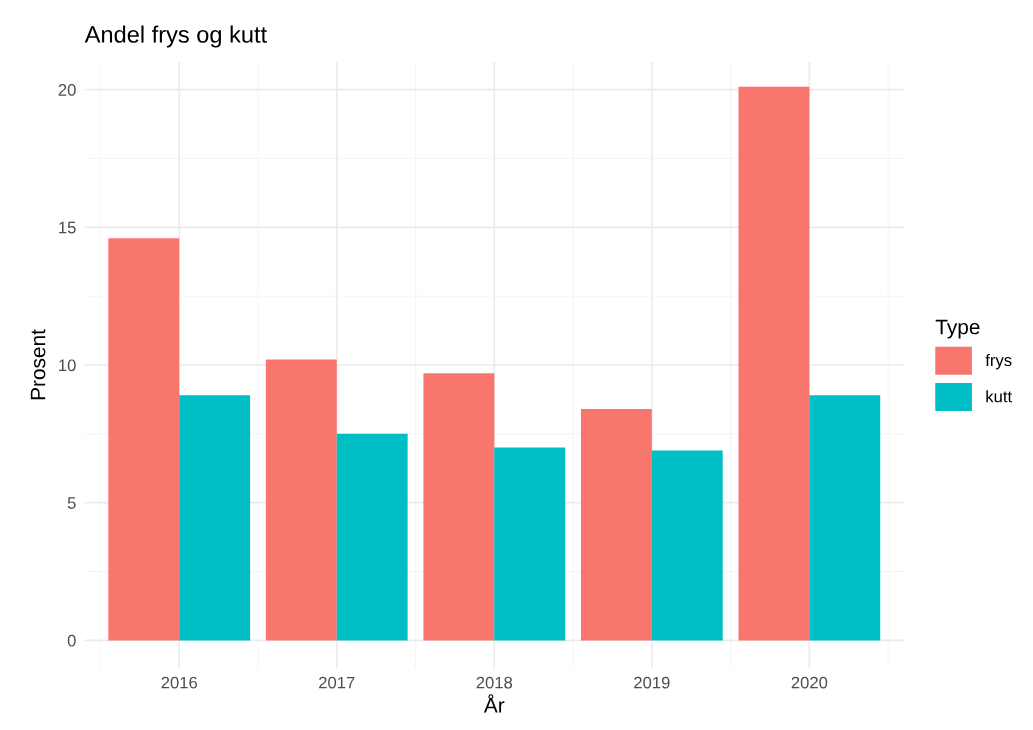  I want to click on y-tick-label: 5, so click(71, 503).